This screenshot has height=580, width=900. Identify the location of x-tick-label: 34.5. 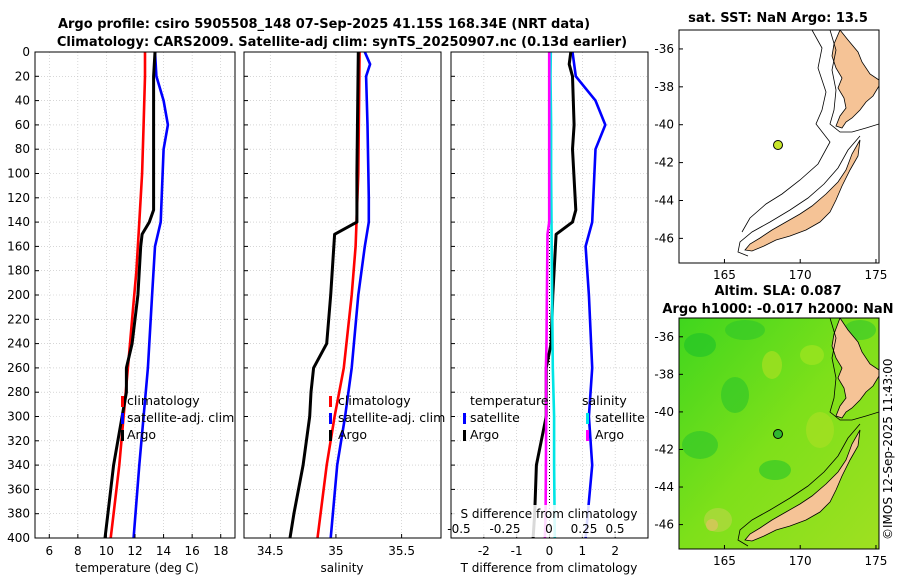
(270, 551).